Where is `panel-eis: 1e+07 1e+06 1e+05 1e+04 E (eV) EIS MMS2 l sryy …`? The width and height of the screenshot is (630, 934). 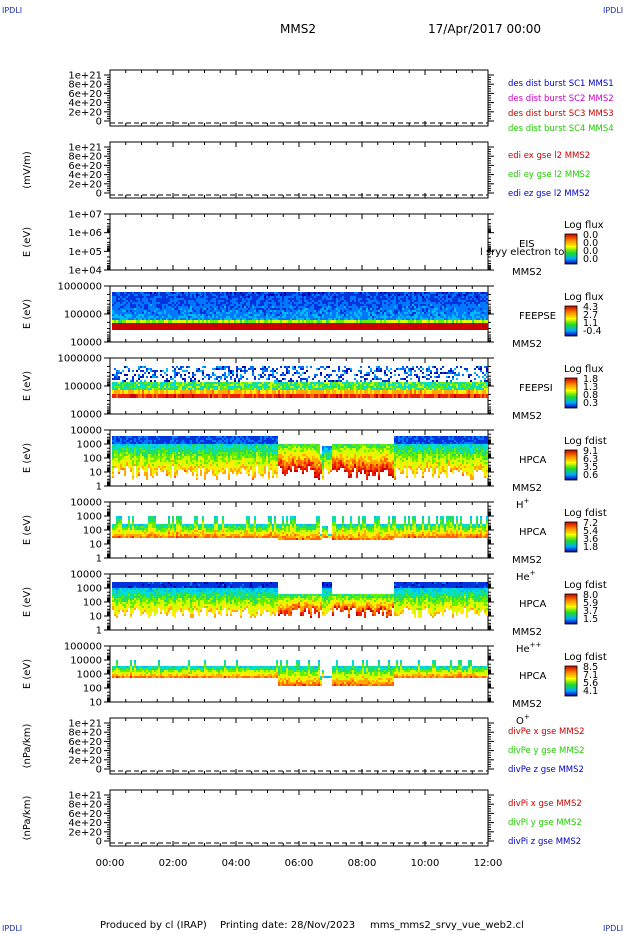
panel-eis: 1e+07 1e+06 1e+05 1e+04 E (eV) EIS MMS2 l sryy … is located at coordinates (313, 244).